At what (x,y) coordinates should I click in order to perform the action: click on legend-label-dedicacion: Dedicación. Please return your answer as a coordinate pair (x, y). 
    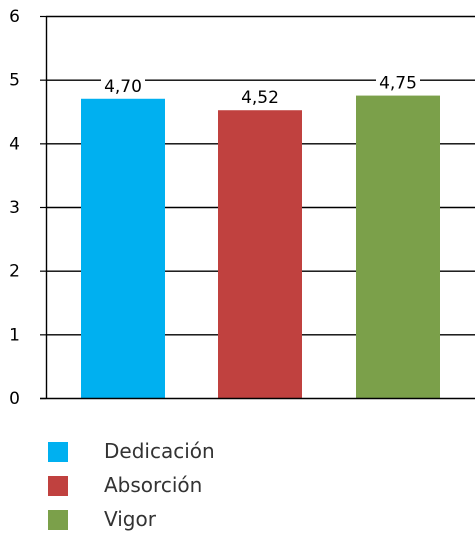
    Looking at the image, I should click on (159, 451).